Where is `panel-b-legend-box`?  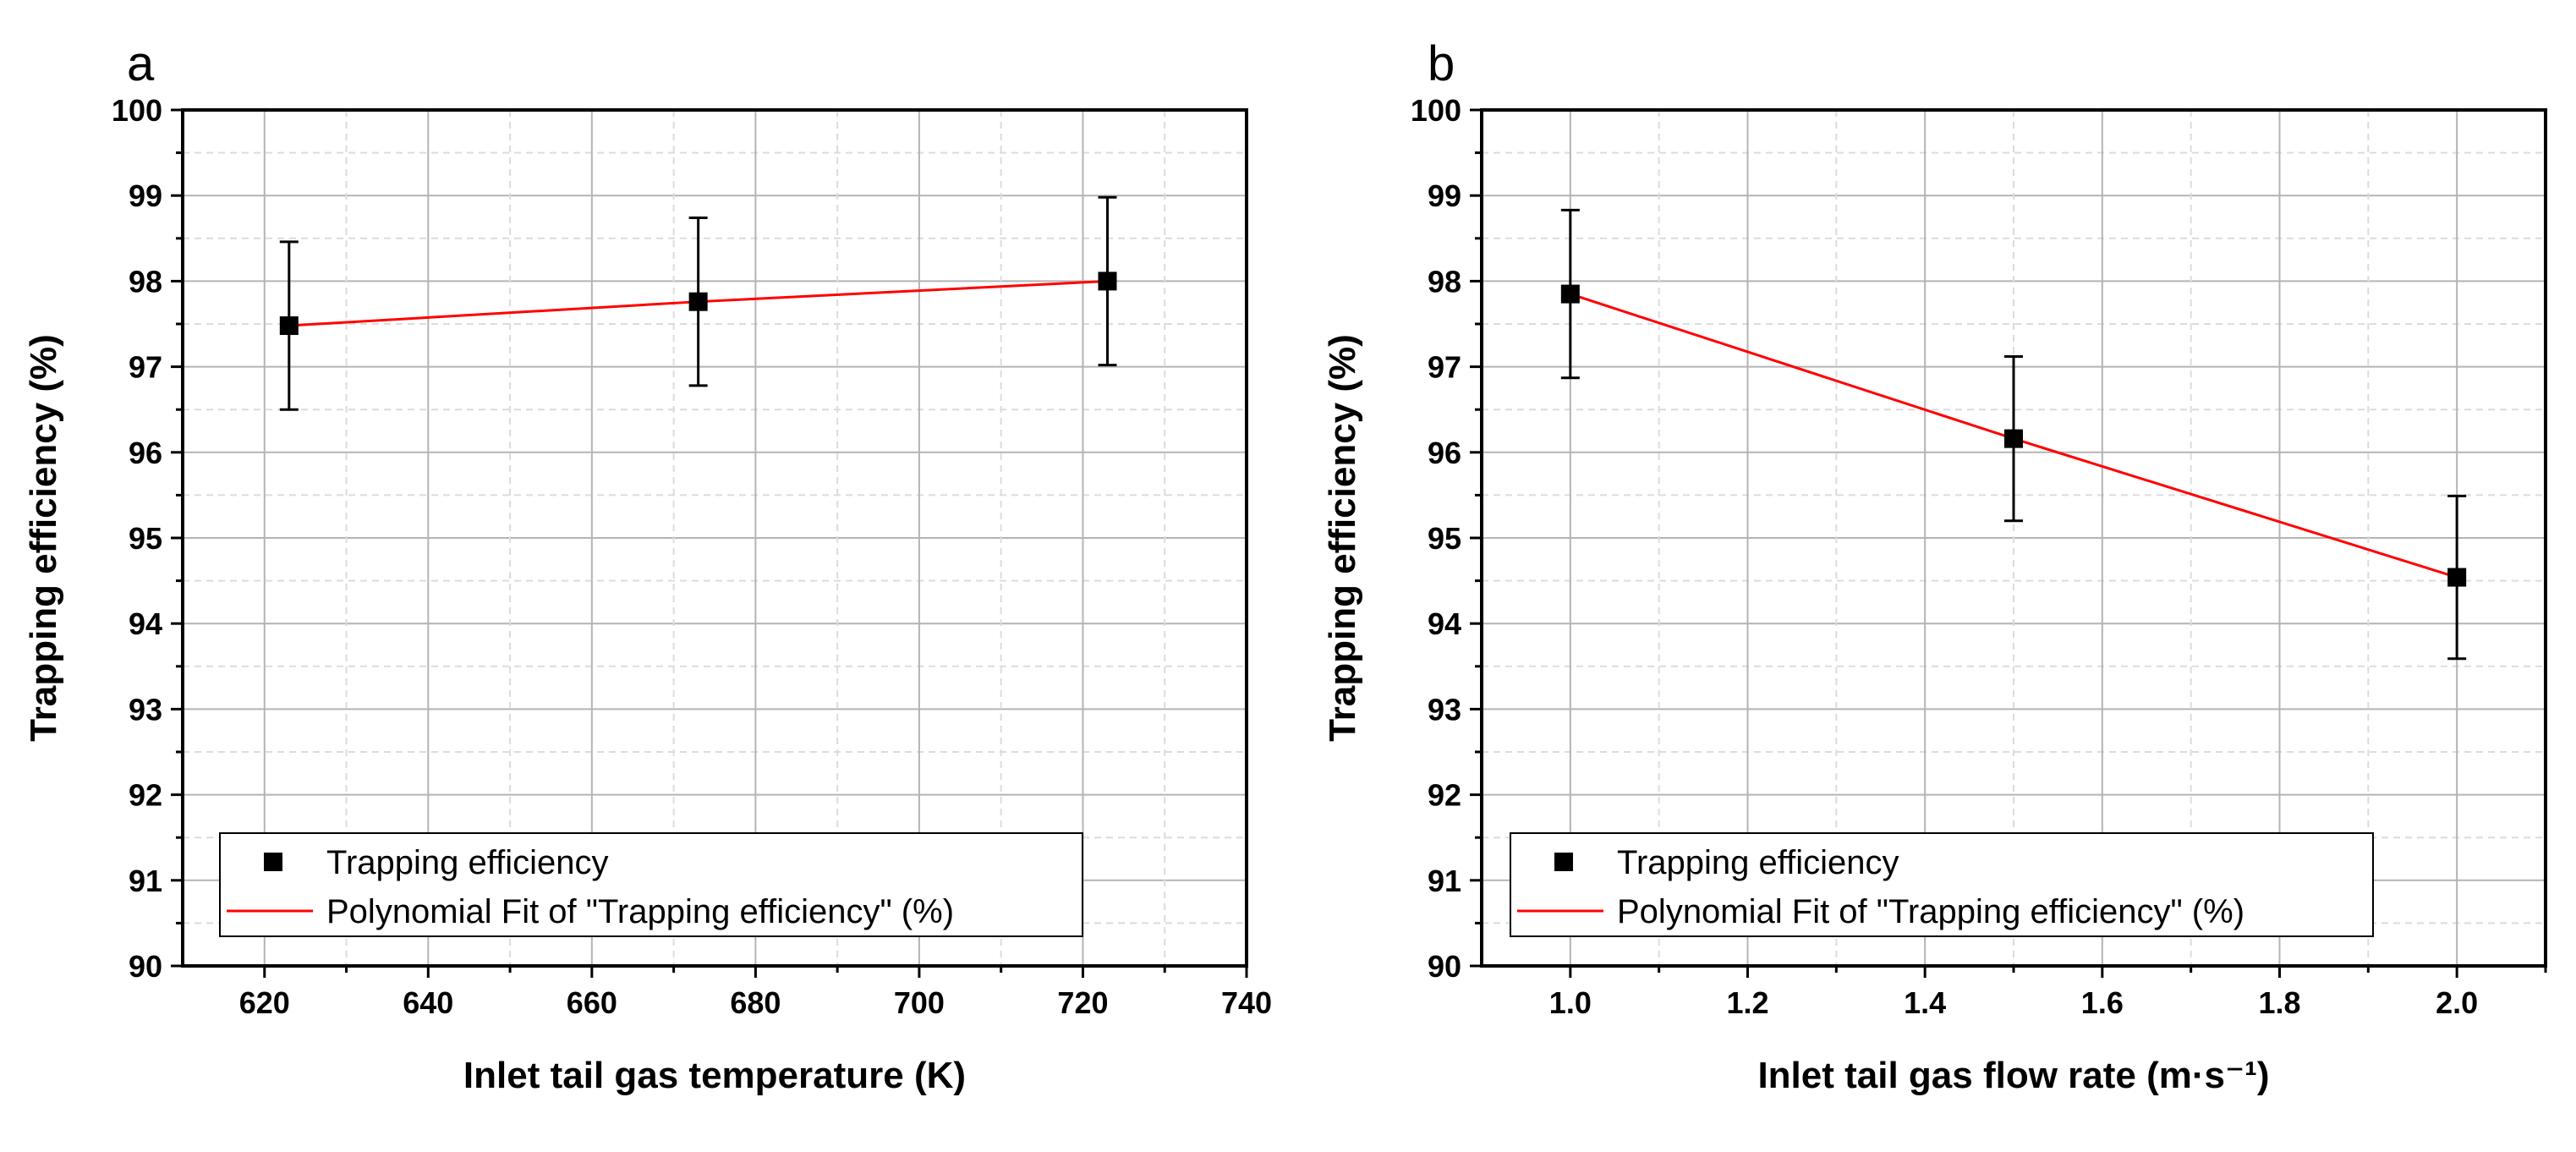 panel-b-legend-box is located at coordinates (1942, 885).